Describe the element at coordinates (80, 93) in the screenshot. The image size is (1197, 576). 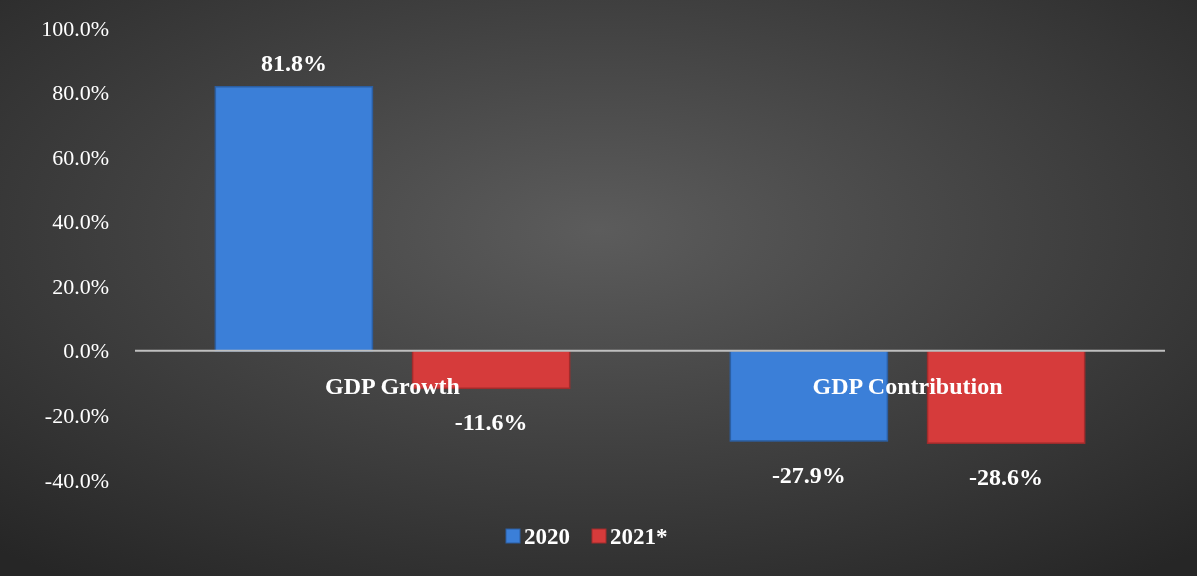
I see `y-tick-label: 80.0%` at that location.